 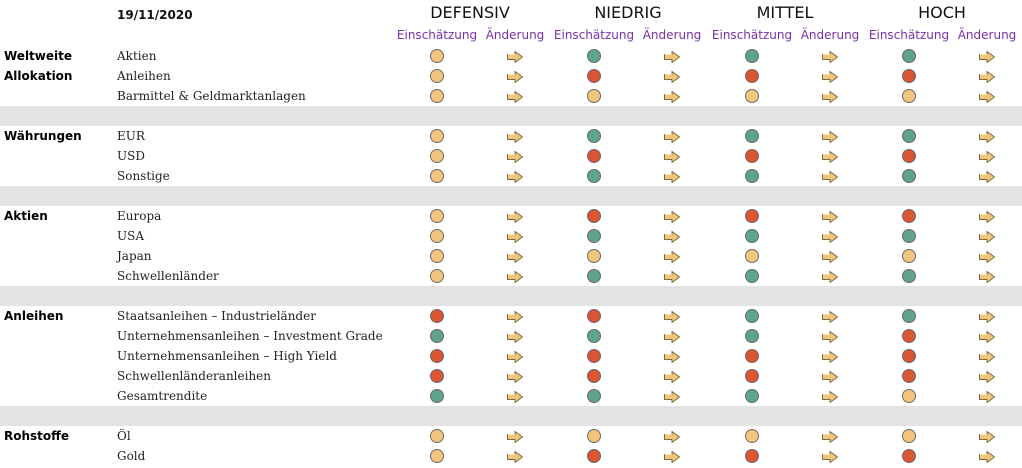 What do you see at coordinates (511, 336) in the screenshot?
I see `table-row: Unternehmensanleihen – Investment Grade` at bounding box center [511, 336].